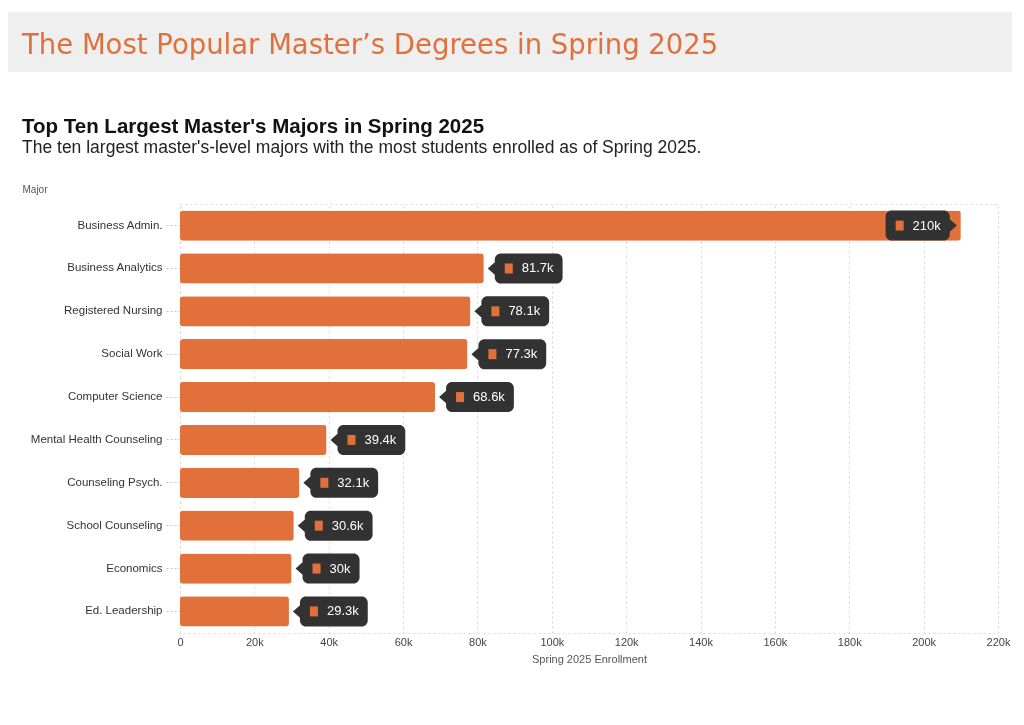 The height and width of the screenshot is (725, 1024). I want to click on y-tick-label: School Counseling, so click(114, 524).